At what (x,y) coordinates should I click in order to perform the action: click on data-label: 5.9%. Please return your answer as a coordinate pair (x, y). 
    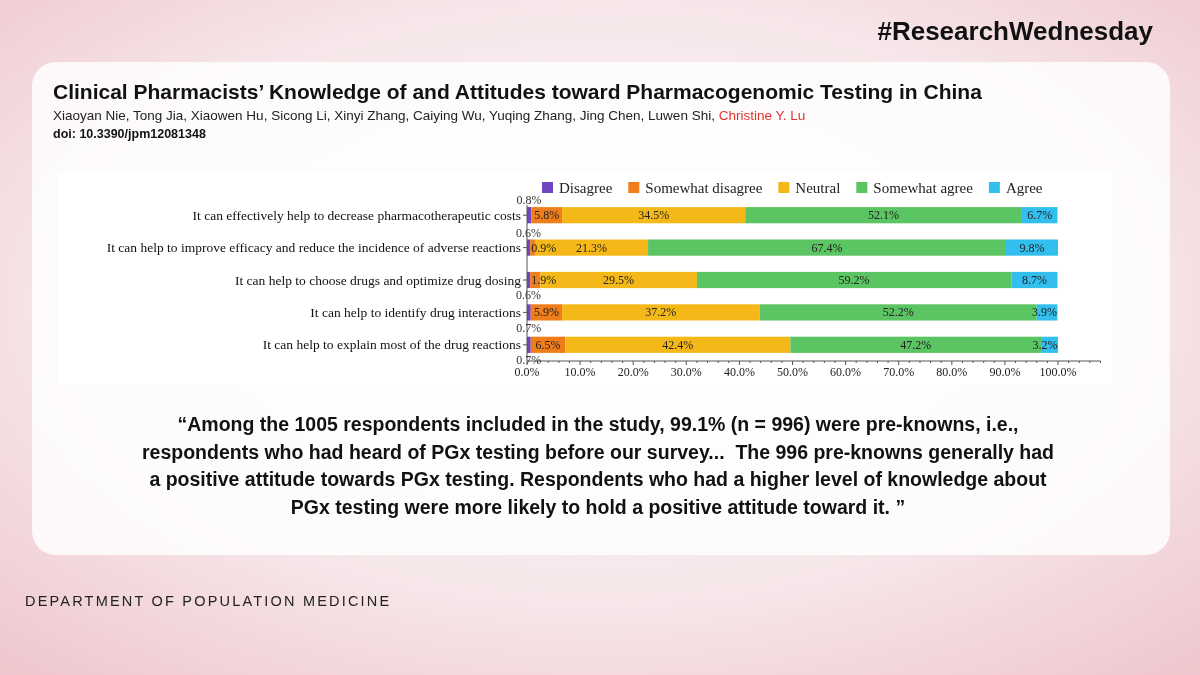
    Looking at the image, I should click on (546, 312).